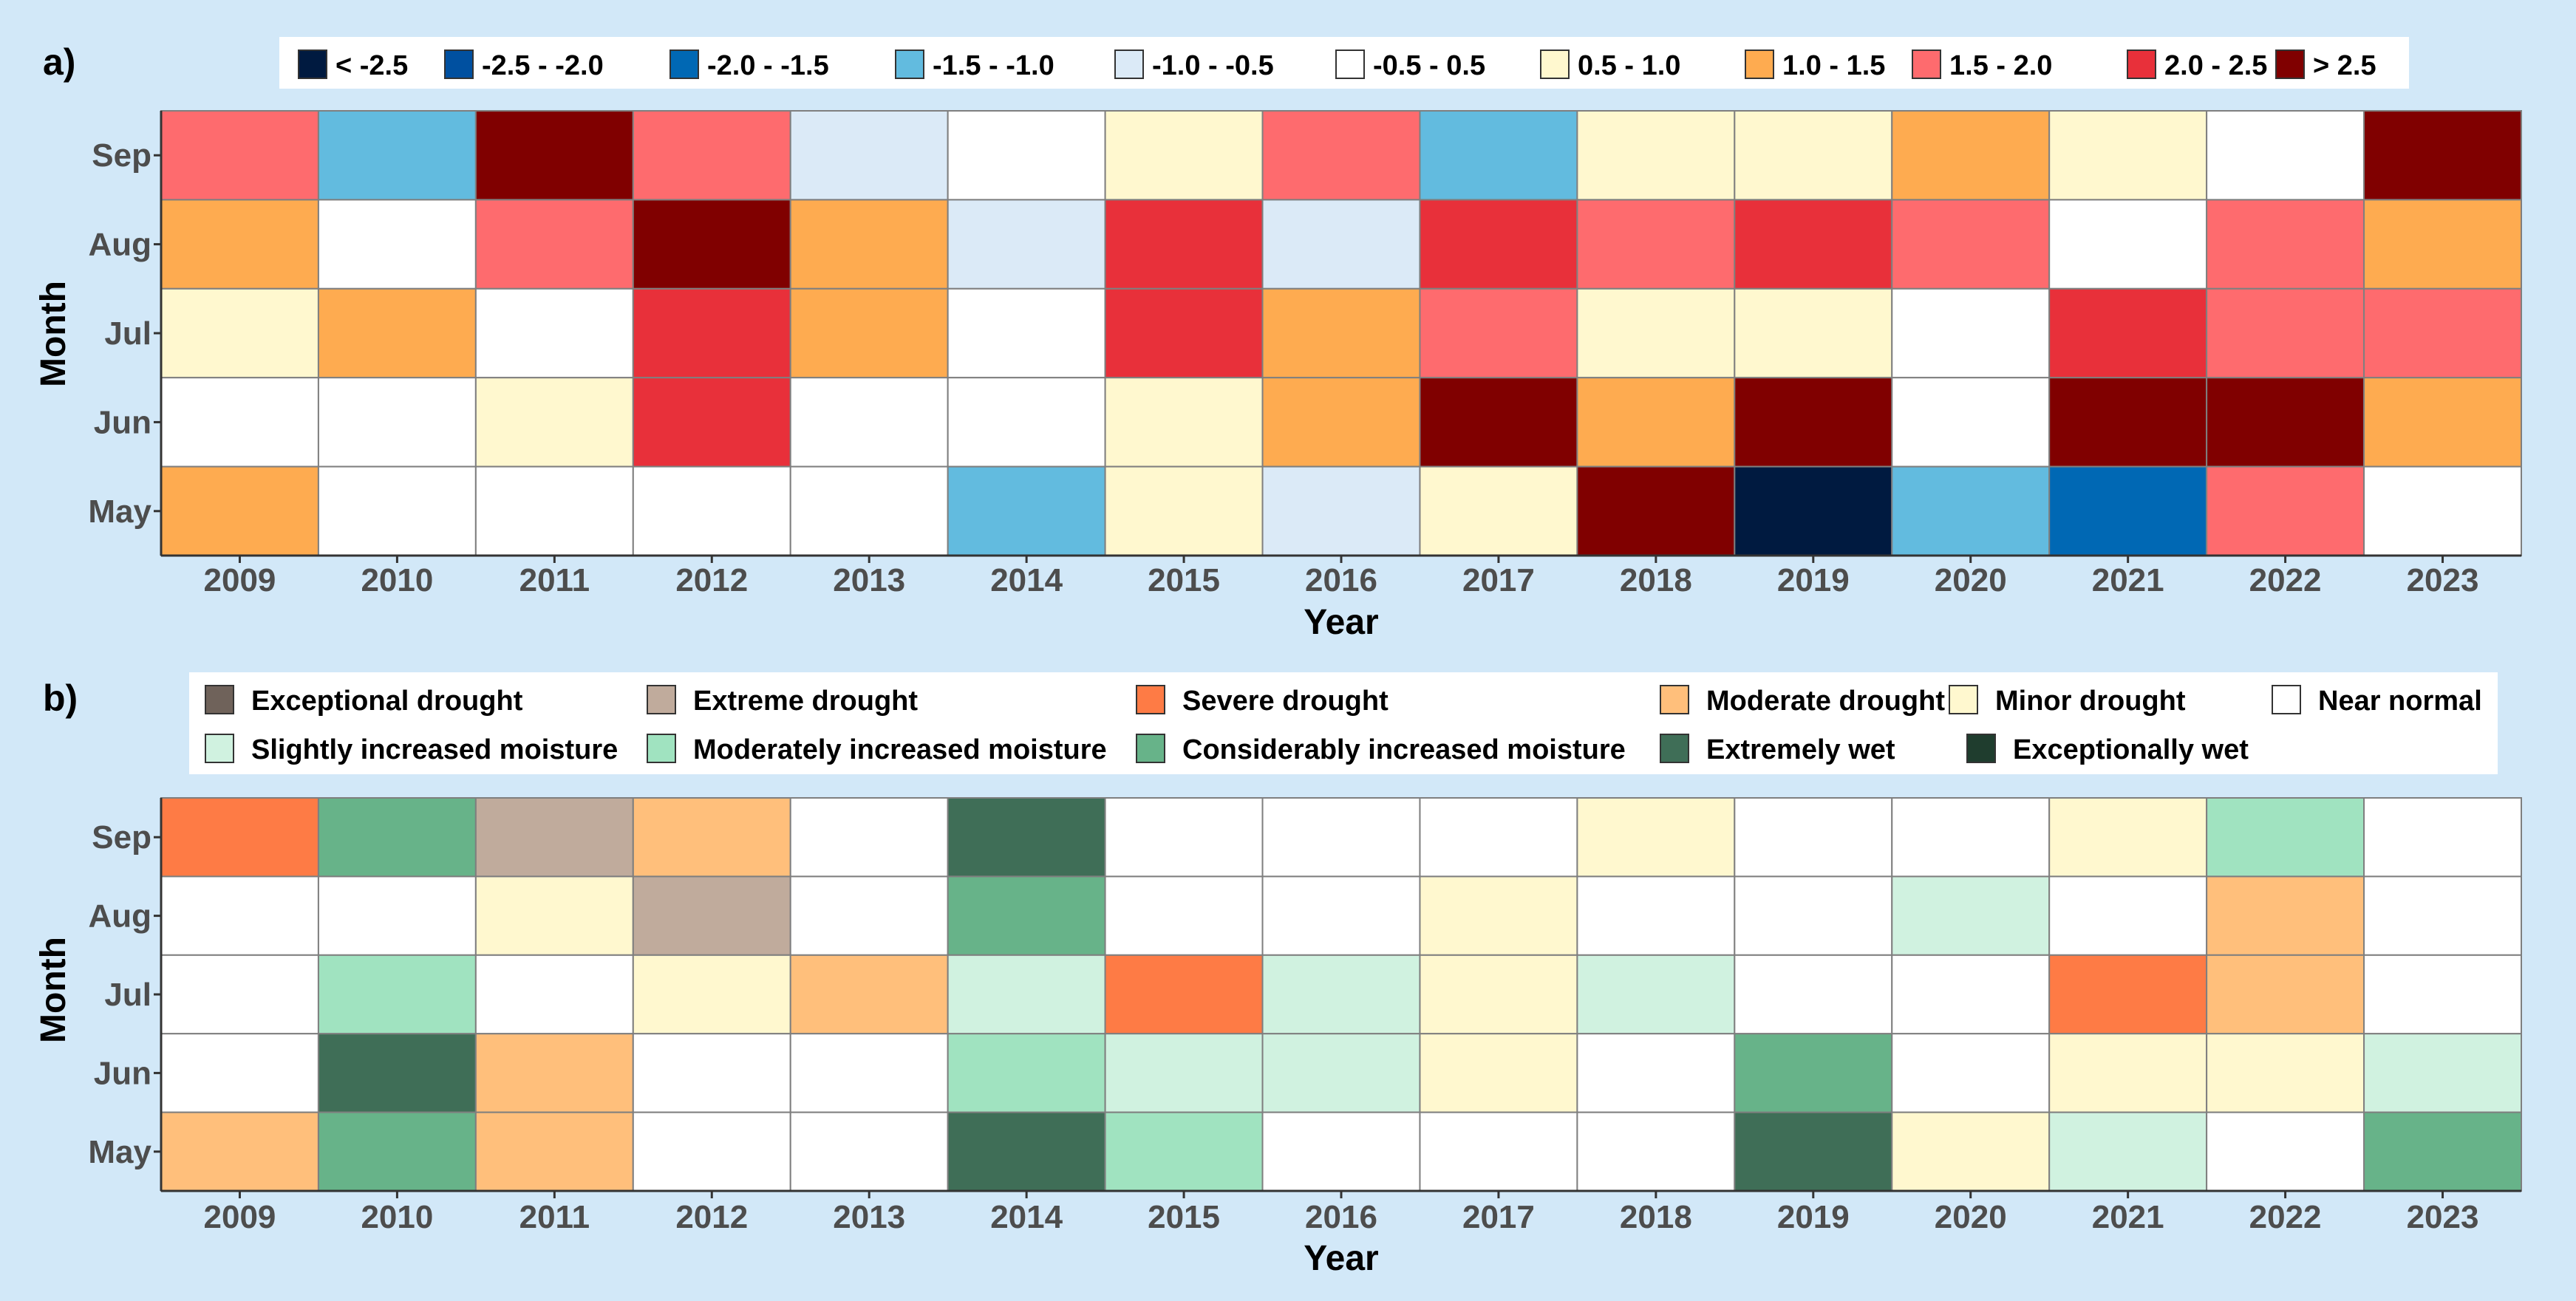 Image resolution: width=2576 pixels, height=1301 pixels. I want to click on panel-b-cell-jun-2015, so click(1184, 1073).